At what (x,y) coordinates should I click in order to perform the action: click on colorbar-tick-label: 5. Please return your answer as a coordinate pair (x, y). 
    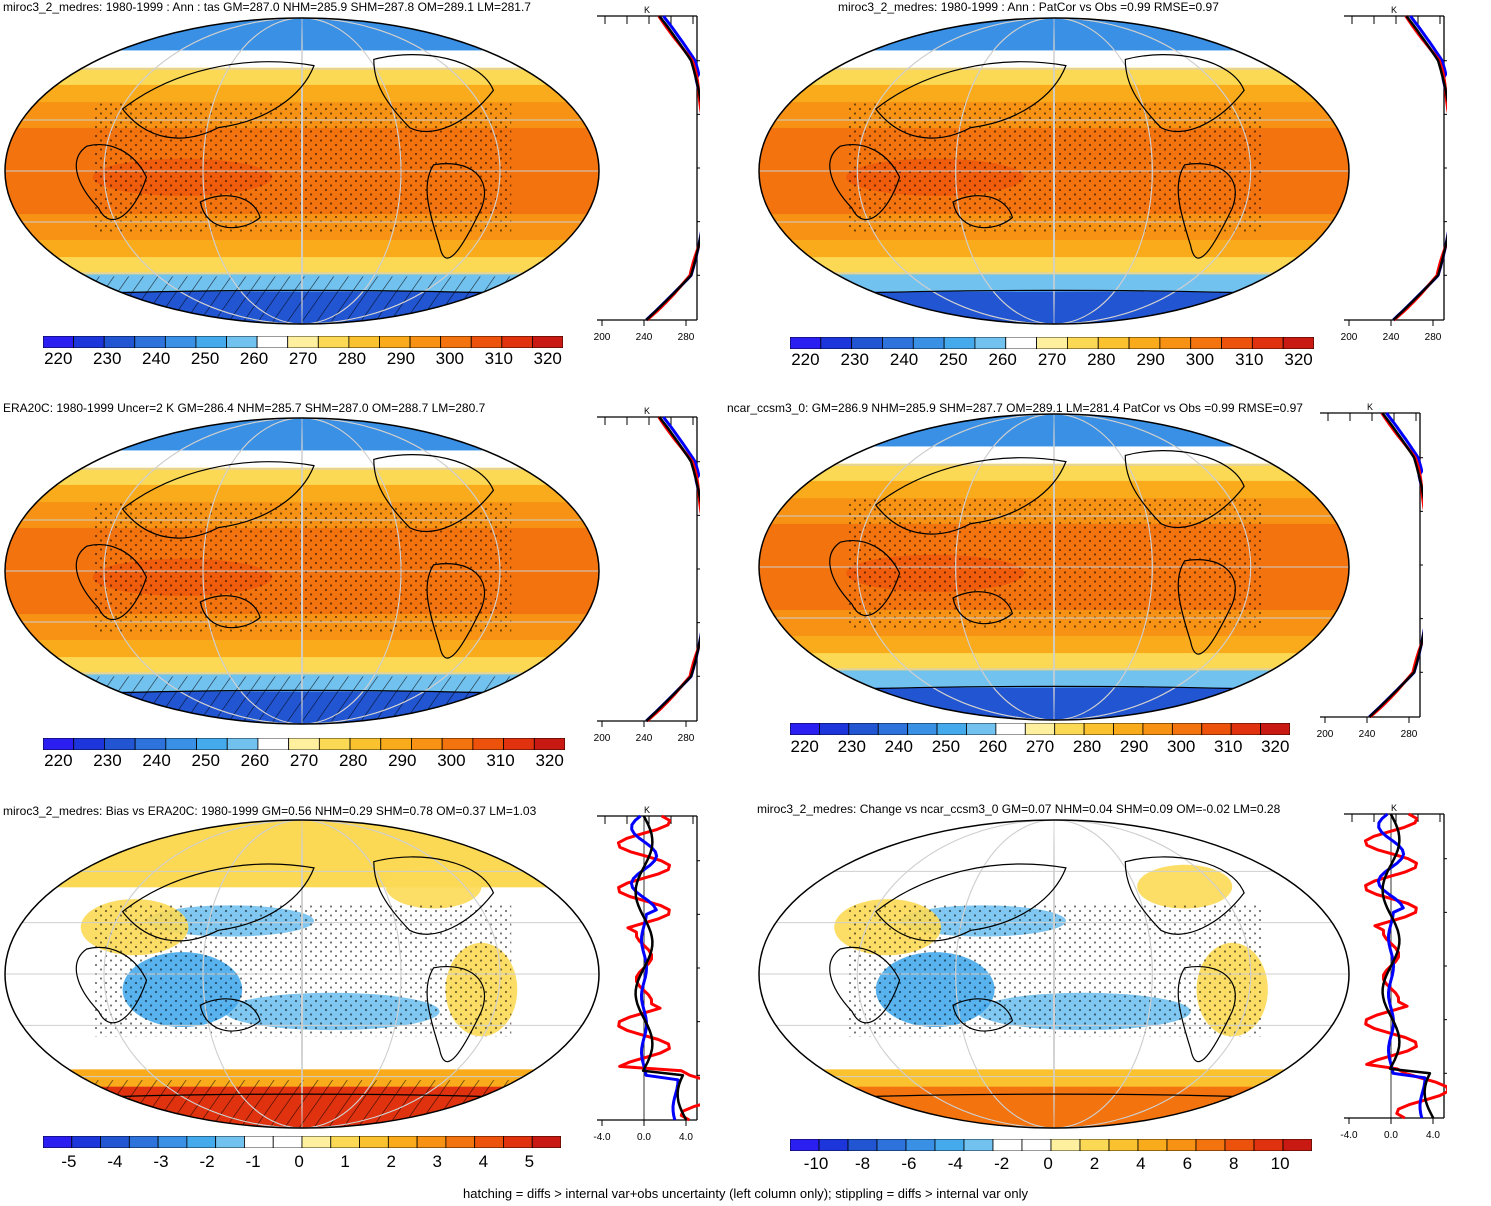
    Looking at the image, I should click on (529, 1161).